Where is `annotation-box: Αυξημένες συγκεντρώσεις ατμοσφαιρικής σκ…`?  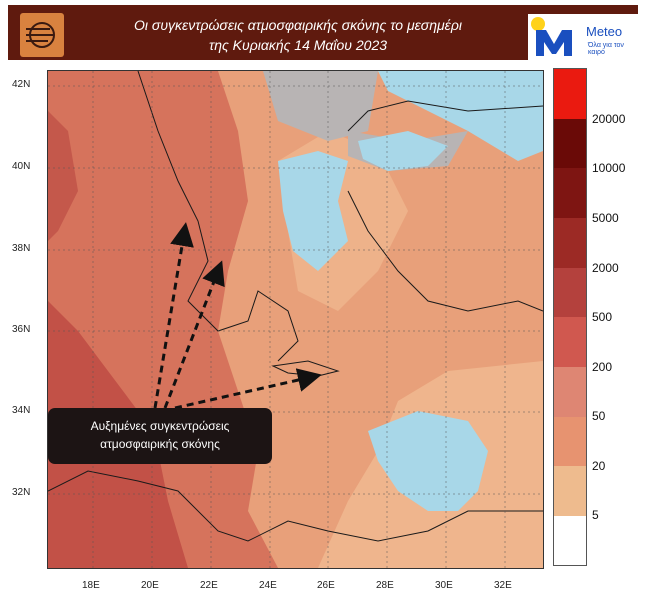
annotation-box: Αυξημένες συγκεντρώσεις ατμοσφαιρικής σκ… is located at coordinates (160, 436).